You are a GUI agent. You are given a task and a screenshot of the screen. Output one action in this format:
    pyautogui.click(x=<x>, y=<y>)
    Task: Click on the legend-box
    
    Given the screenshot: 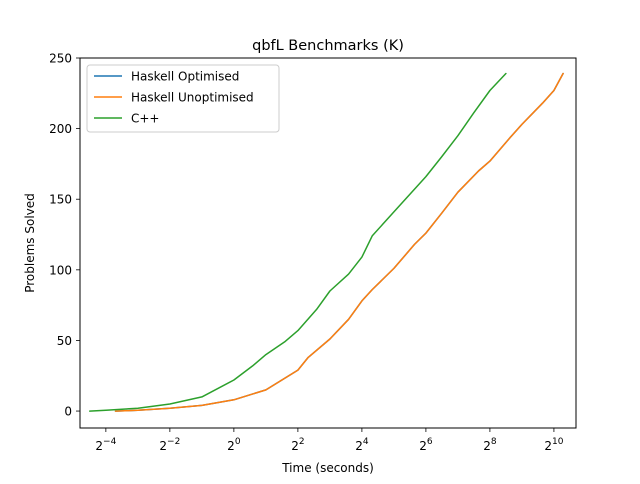 What is the action you would take?
    pyautogui.click(x=183, y=98)
    